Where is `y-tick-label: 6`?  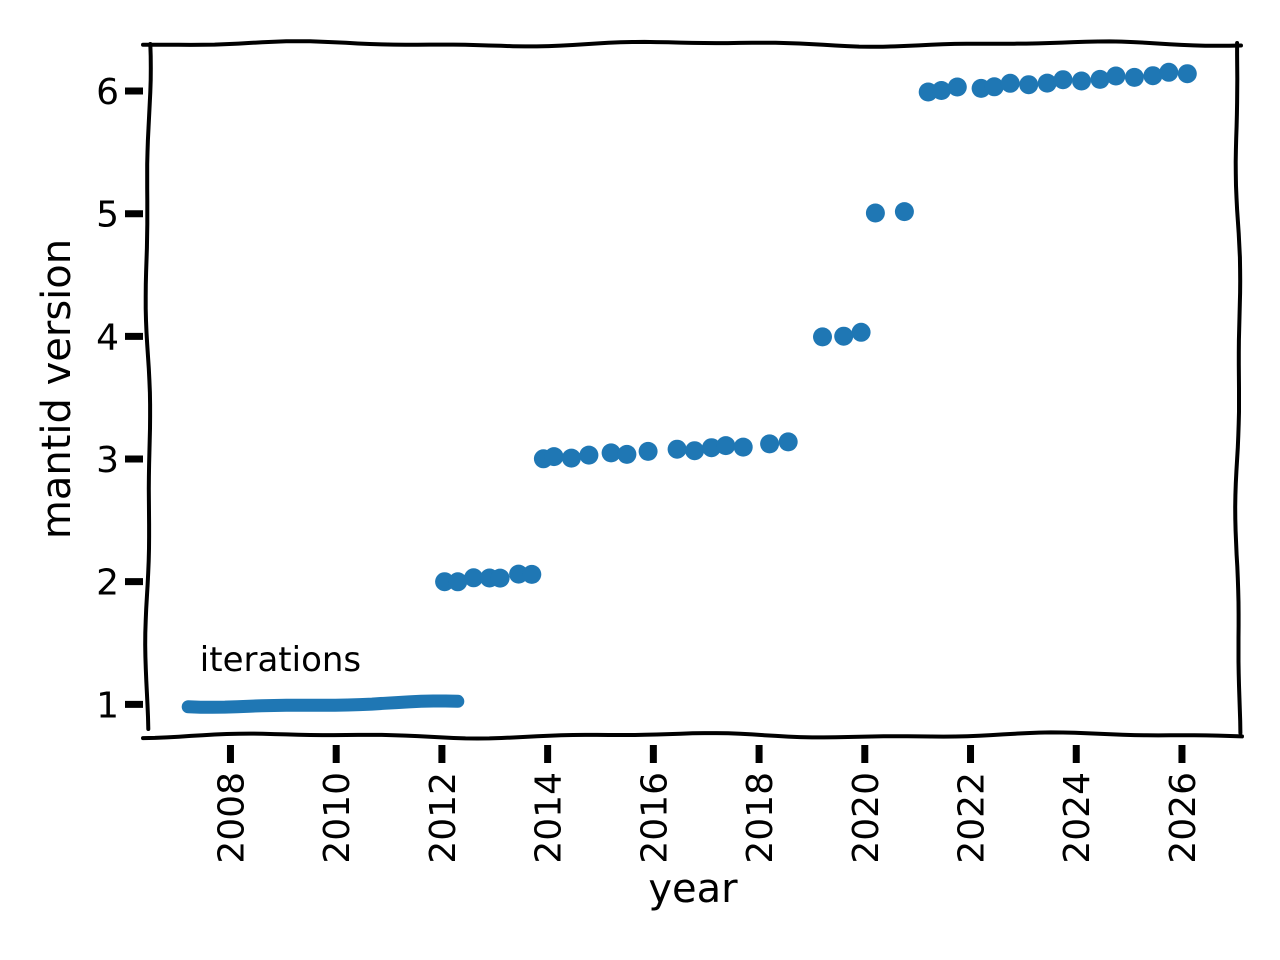 y-tick-label: 6 is located at coordinates (107, 92).